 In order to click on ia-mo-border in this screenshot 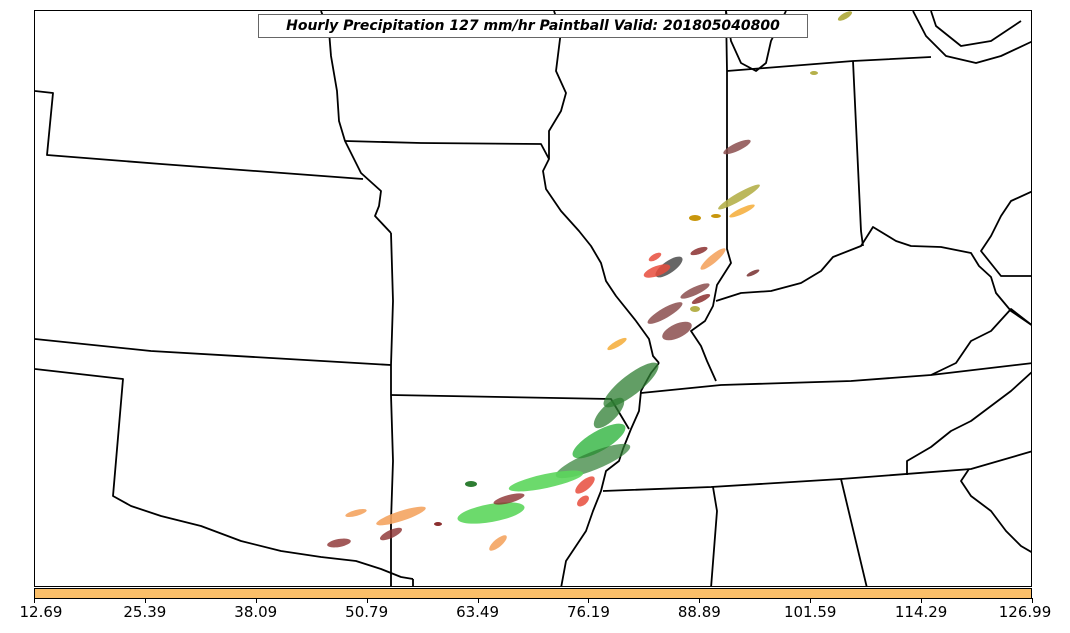, I will do `click(447, 150)`.